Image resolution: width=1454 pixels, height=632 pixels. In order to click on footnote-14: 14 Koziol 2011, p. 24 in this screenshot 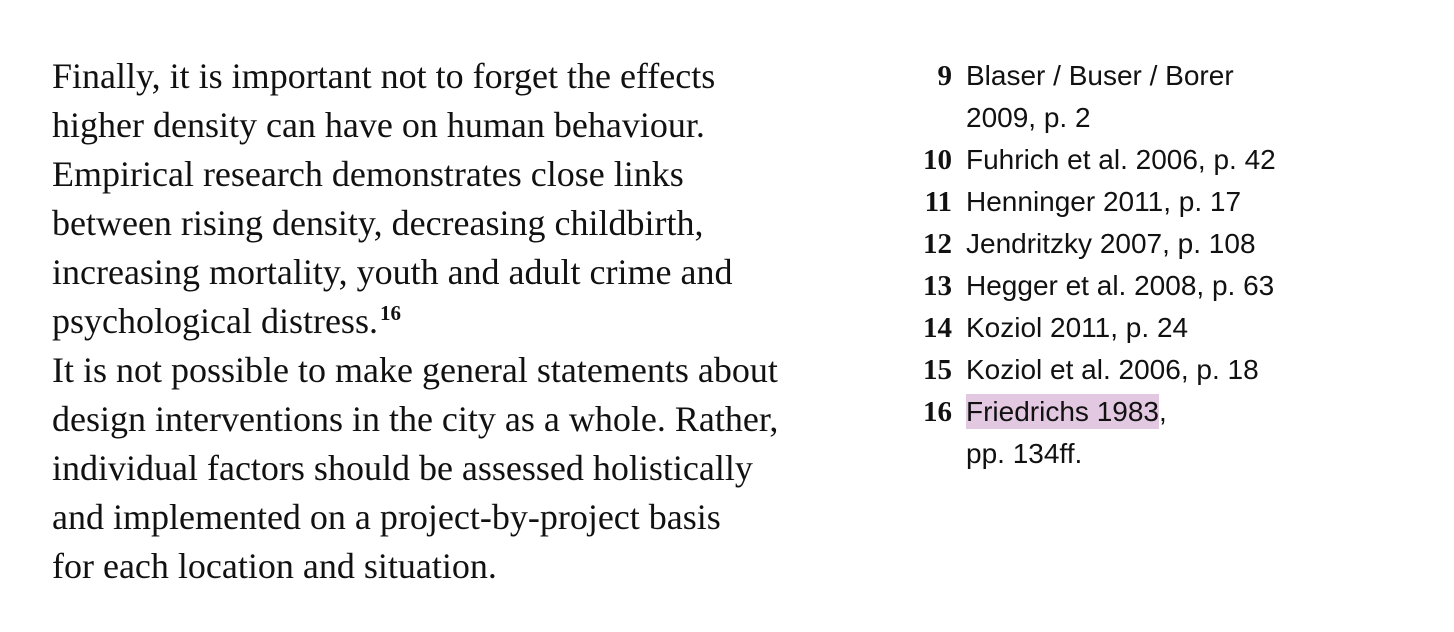, I will do `click(1170, 328)`.